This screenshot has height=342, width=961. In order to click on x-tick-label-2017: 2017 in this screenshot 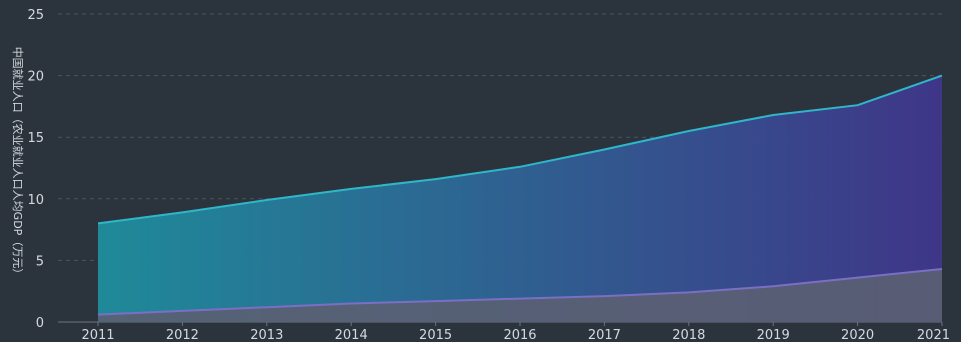, I will do `click(604, 335)`.